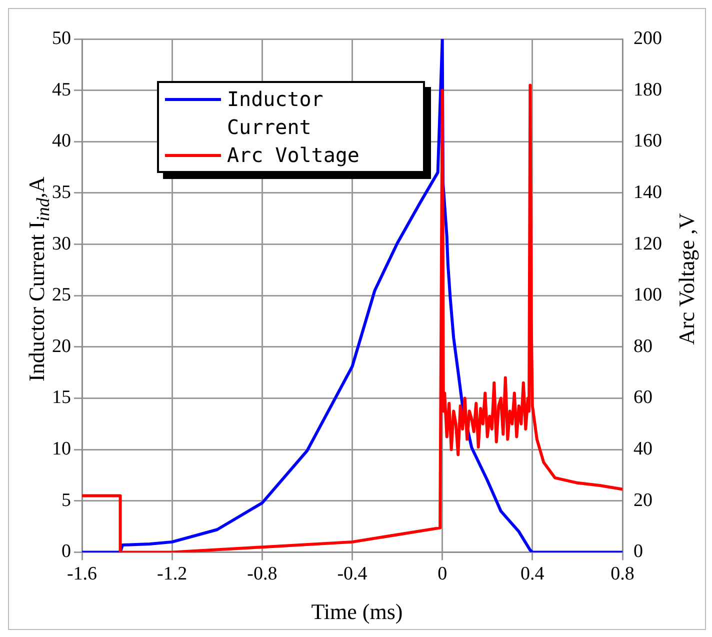 The height and width of the screenshot is (637, 712). What do you see at coordinates (687, 279) in the screenshot?
I see `y2-axis-title: Arc Voltage ,V` at bounding box center [687, 279].